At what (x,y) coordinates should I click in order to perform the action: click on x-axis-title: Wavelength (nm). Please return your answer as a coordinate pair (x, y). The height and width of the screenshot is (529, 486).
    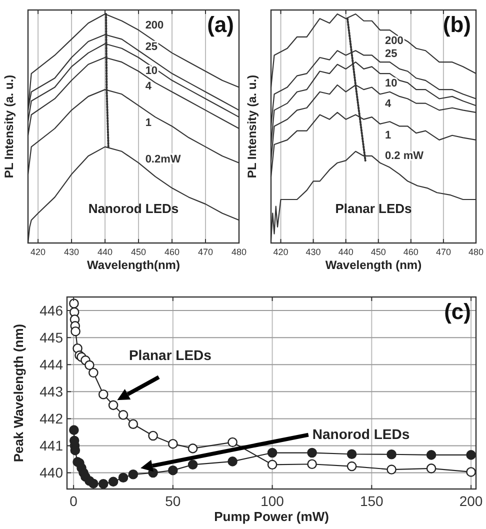
    Looking at the image, I should click on (373, 265).